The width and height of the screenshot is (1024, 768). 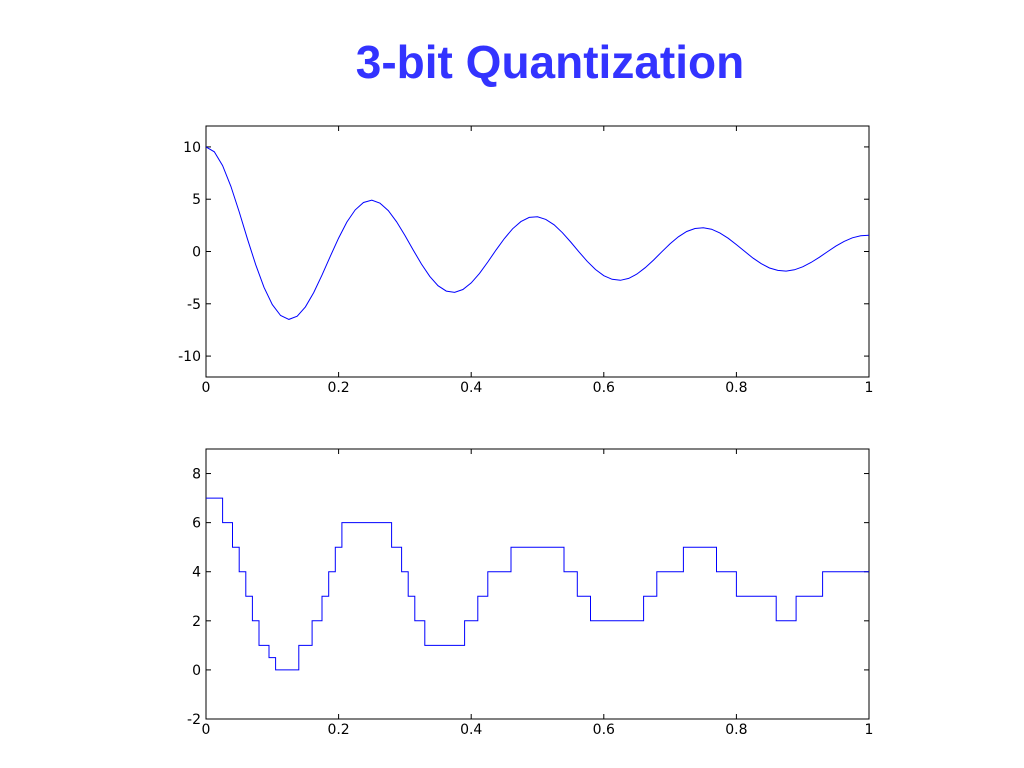 What do you see at coordinates (196, 573) in the screenshot?
I see `y-tick-label: 4` at bounding box center [196, 573].